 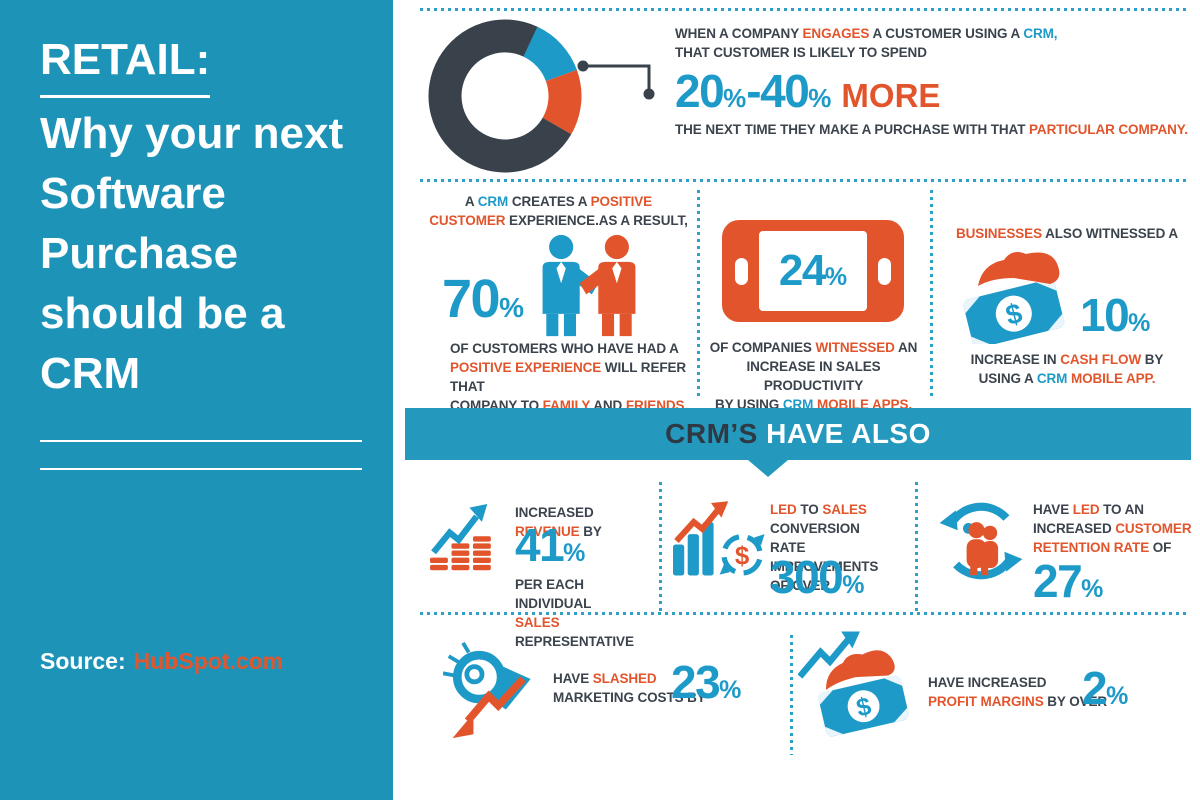 What do you see at coordinates (805, 9) in the screenshot?
I see `dotted-divider-top` at bounding box center [805, 9].